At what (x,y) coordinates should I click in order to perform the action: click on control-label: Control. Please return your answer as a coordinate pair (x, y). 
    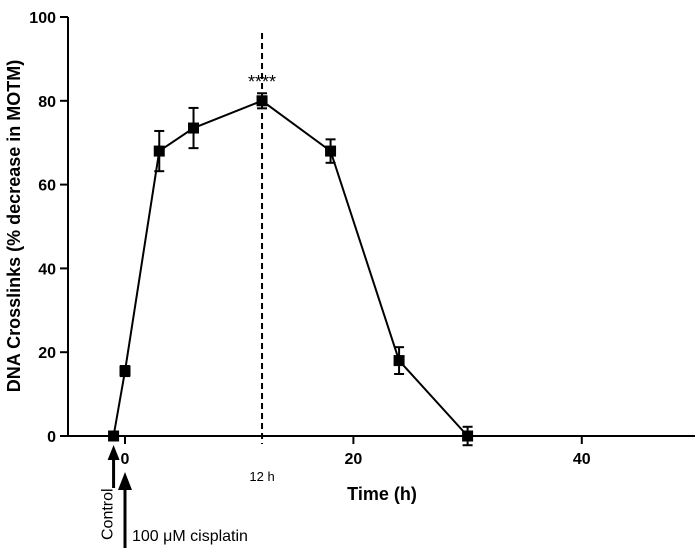
    Looking at the image, I should click on (108, 514).